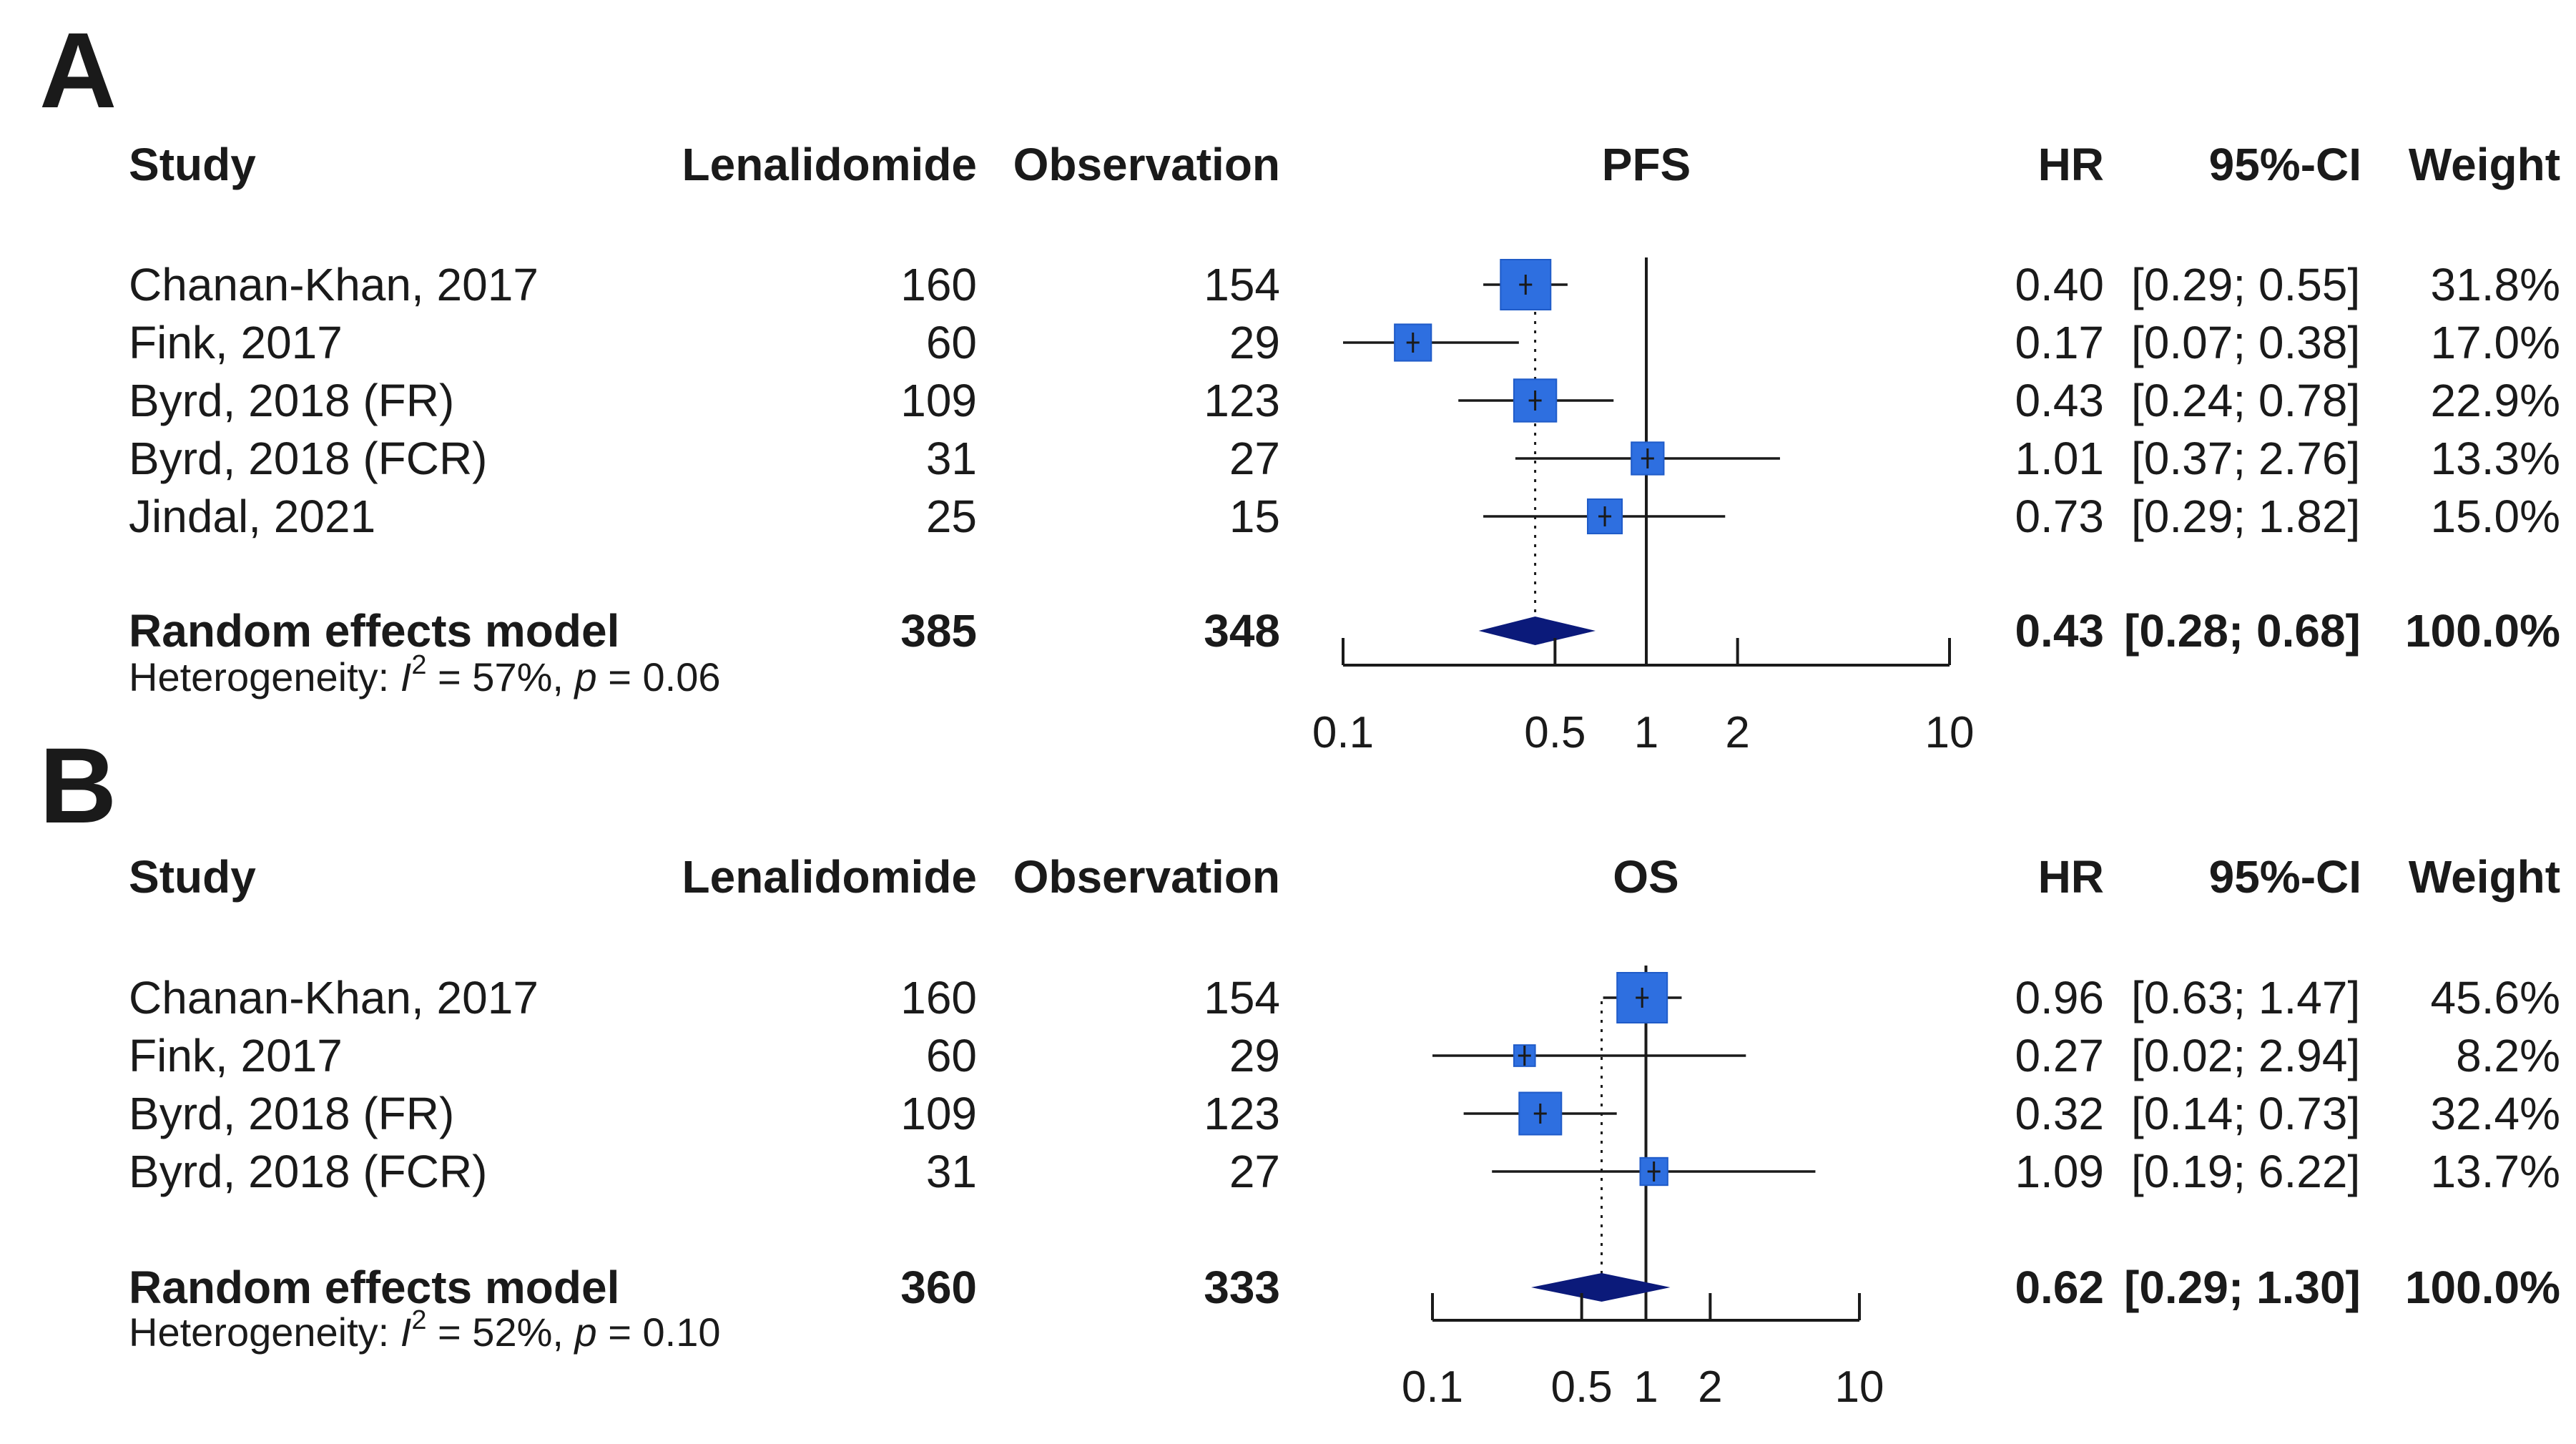 Image resolution: width=2576 pixels, height=1444 pixels. I want to click on pooled-ci-value: [0.29; 1.30], so click(2243, 1287).